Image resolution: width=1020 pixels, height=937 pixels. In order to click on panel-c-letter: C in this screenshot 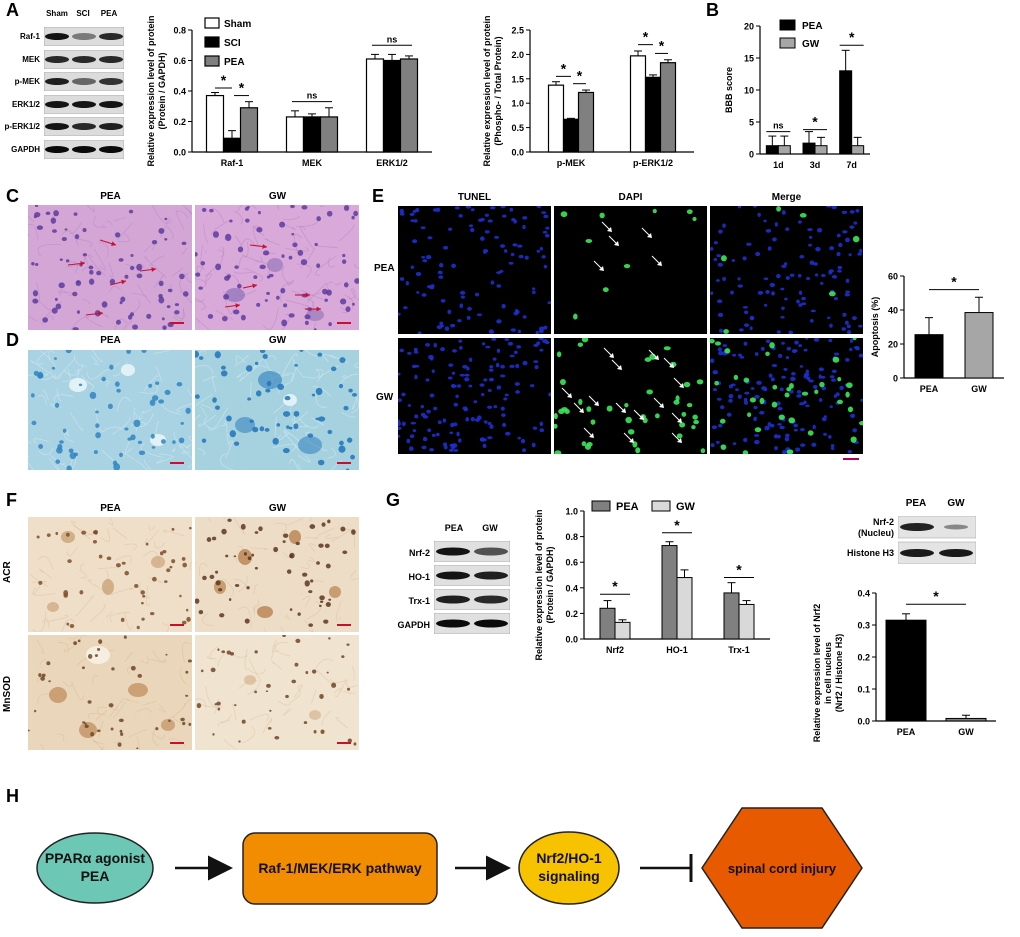, I will do `click(12, 196)`.